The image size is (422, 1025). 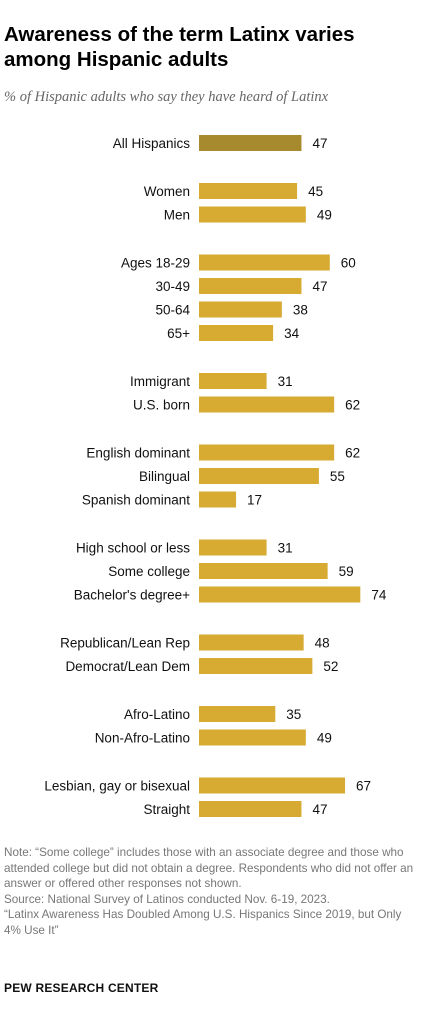 What do you see at coordinates (125, 643) in the screenshot?
I see `category-label: Republican/Lean Rep` at bounding box center [125, 643].